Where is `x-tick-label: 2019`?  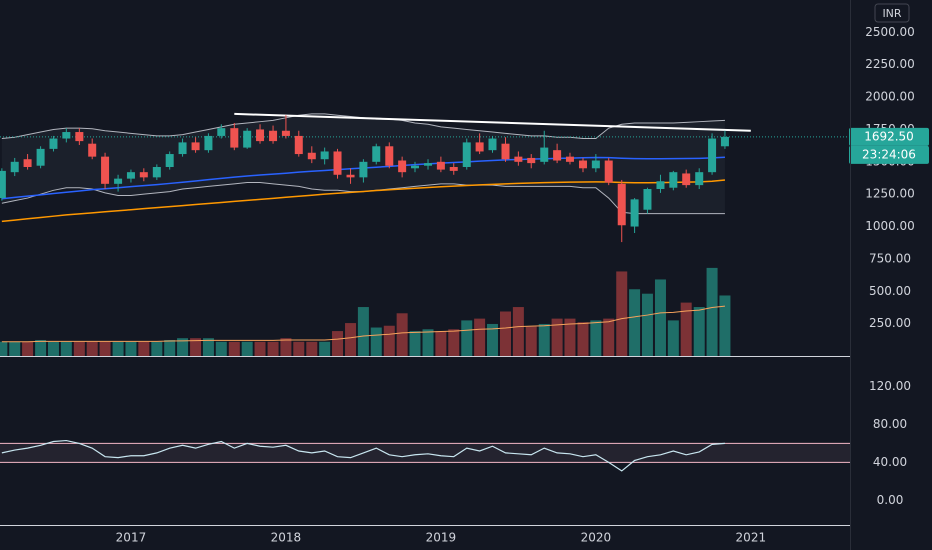 x-tick-label: 2019 is located at coordinates (441, 538).